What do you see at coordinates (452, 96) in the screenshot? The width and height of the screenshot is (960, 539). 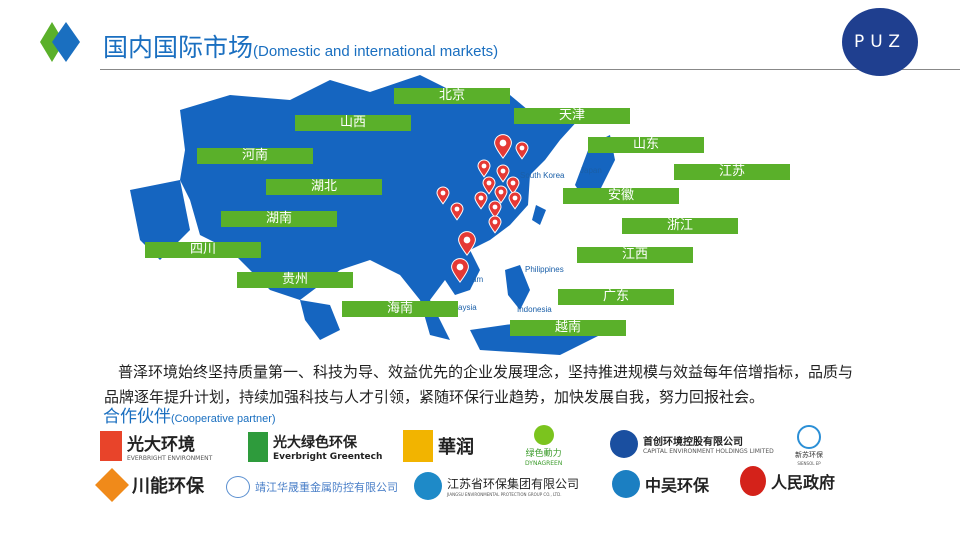 I see `region-label: 北京` at bounding box center [452, 96].